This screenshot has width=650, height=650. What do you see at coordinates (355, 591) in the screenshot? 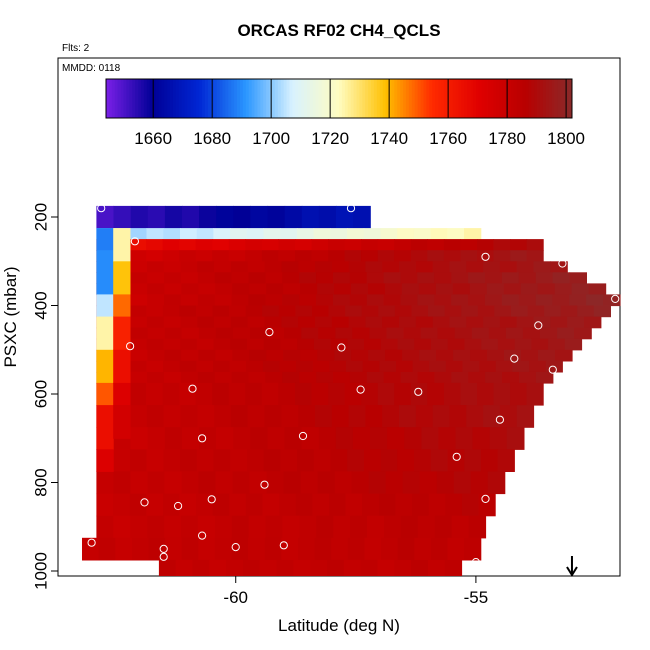
I see `x-axis: -60 -55` at bounding box center [355, 591].